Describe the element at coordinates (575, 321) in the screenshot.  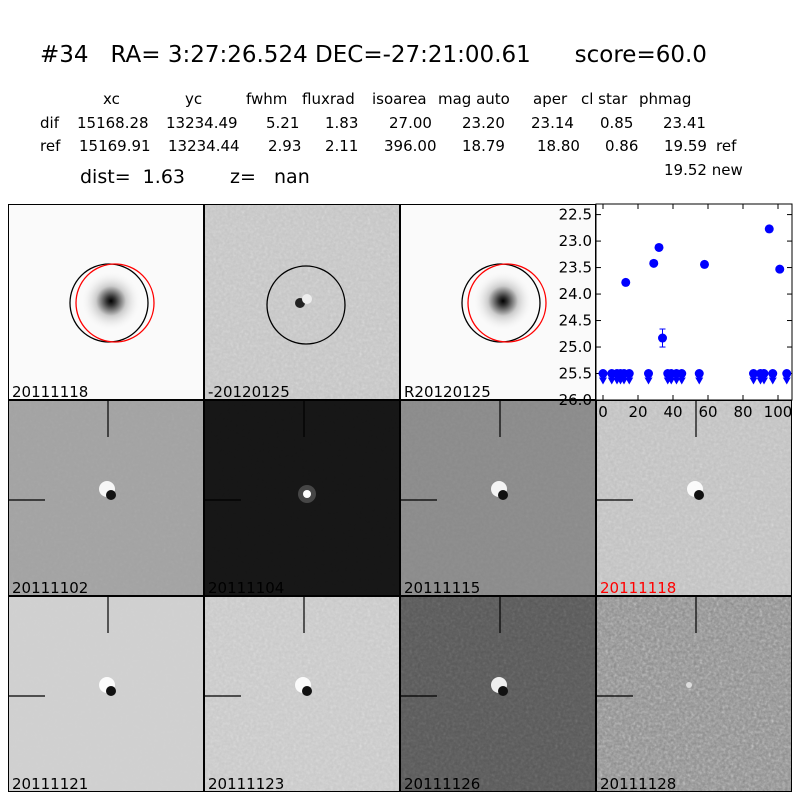
I see `y-tick-label: 24.5` at that location.